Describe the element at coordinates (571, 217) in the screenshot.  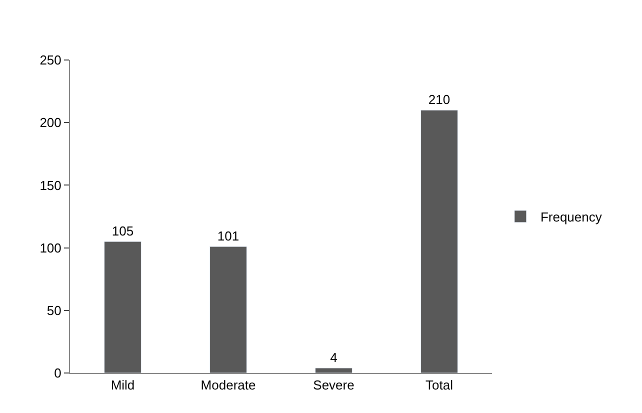
I see `legend-label: Frequency` at that location.